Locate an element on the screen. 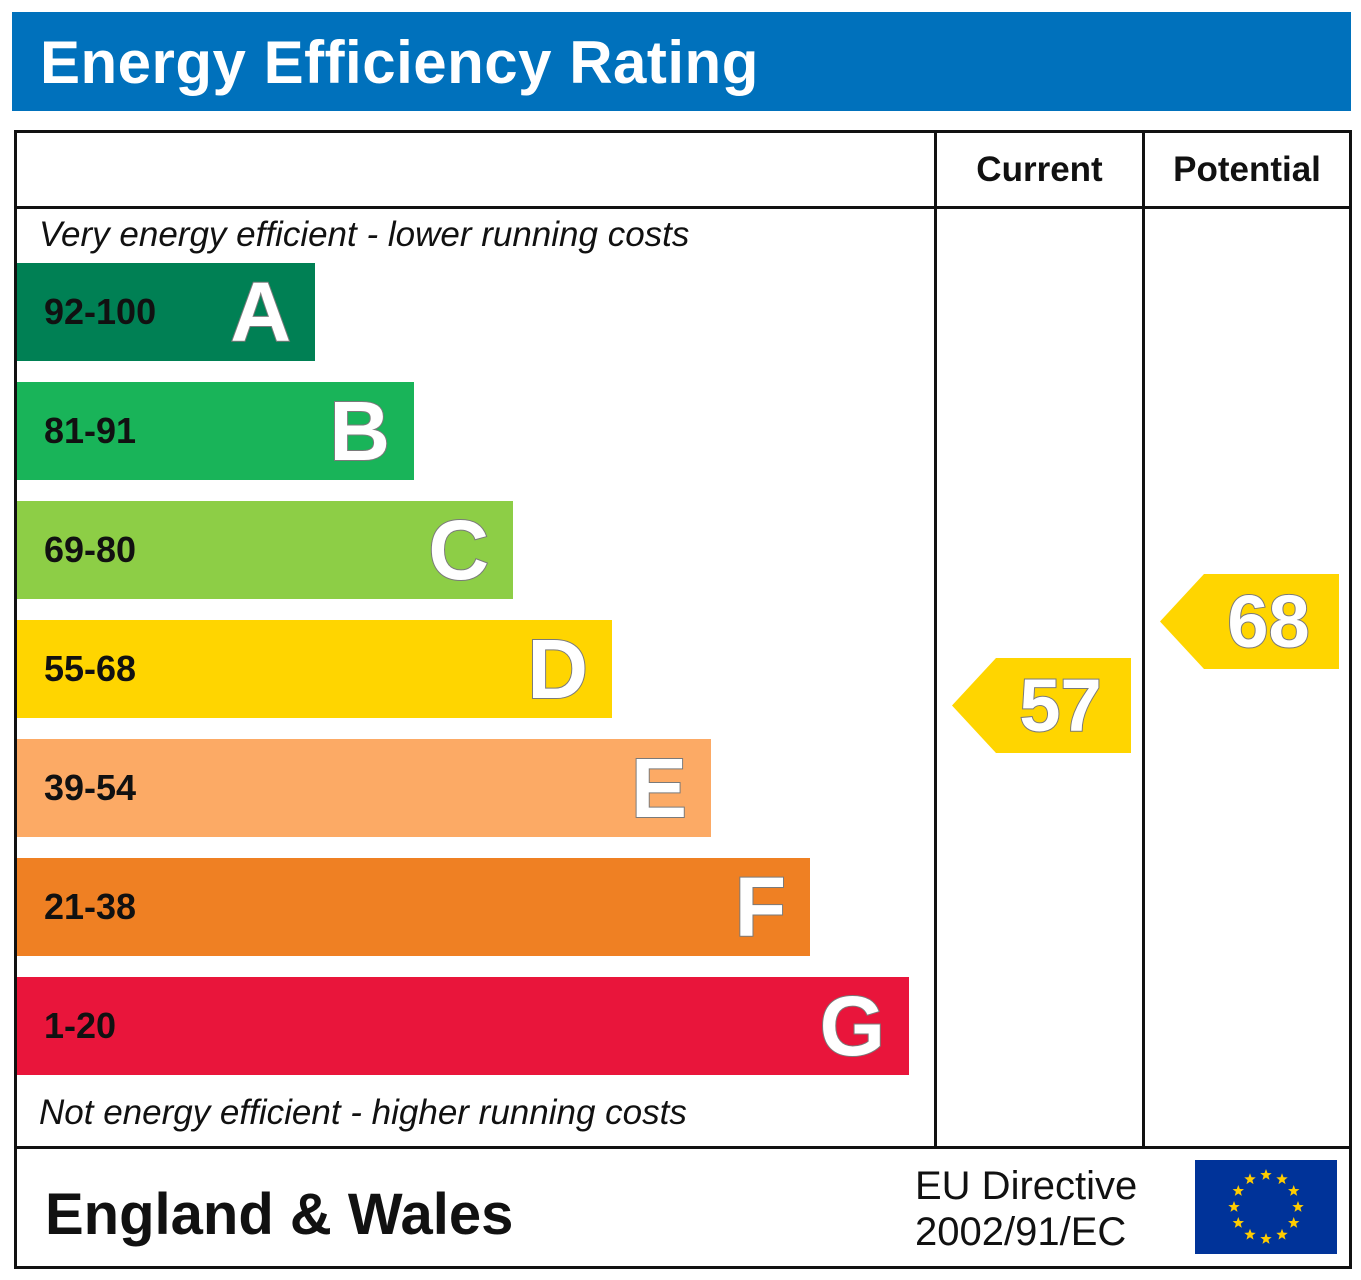 Image resolution: width=1361 pixels, height=1280 pixels. potential-rating-value: 68 is located at coordinates (1268, 621).